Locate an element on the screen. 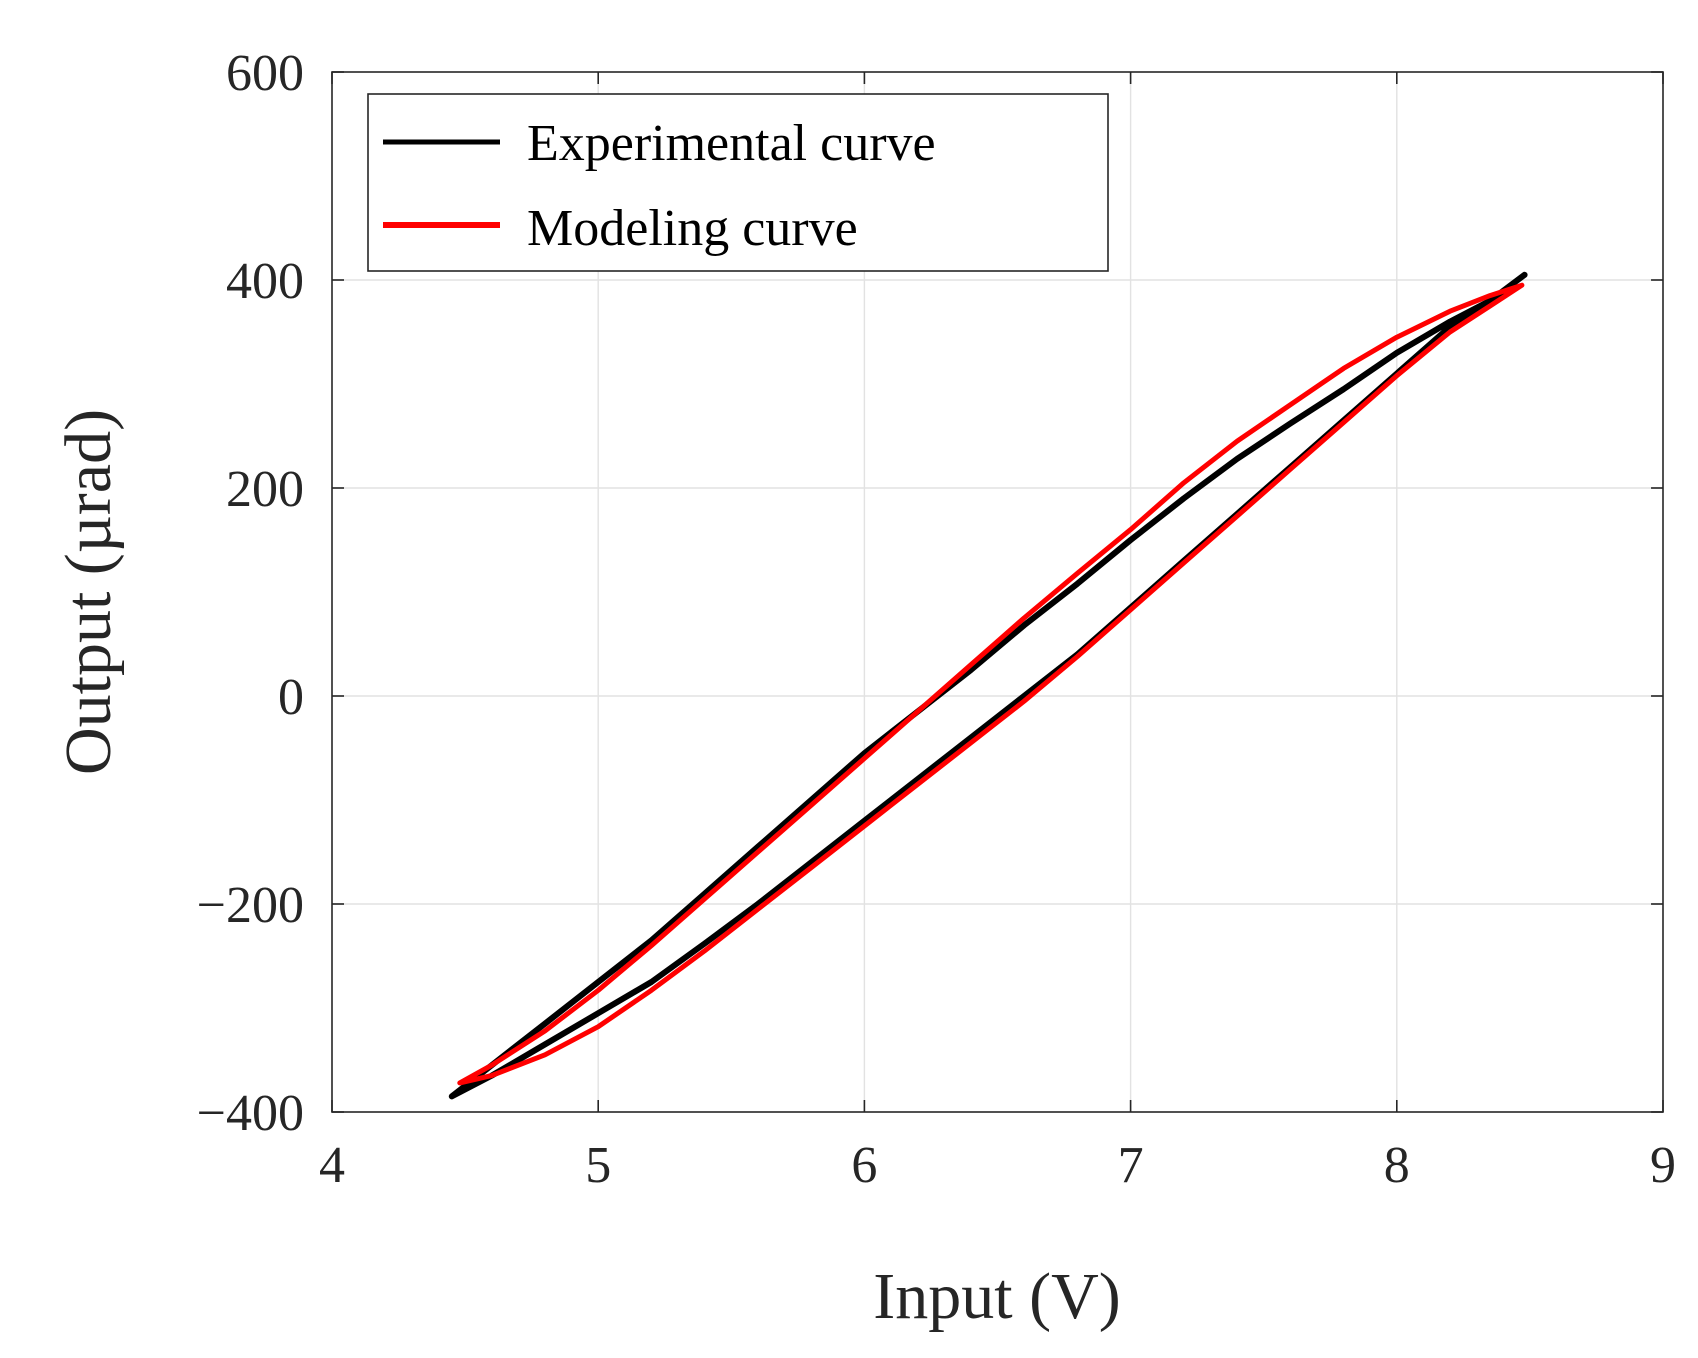 This screenshot has height=1358, width=1698. x-tick-label: 8 is located at coordinates (1397, 1165).